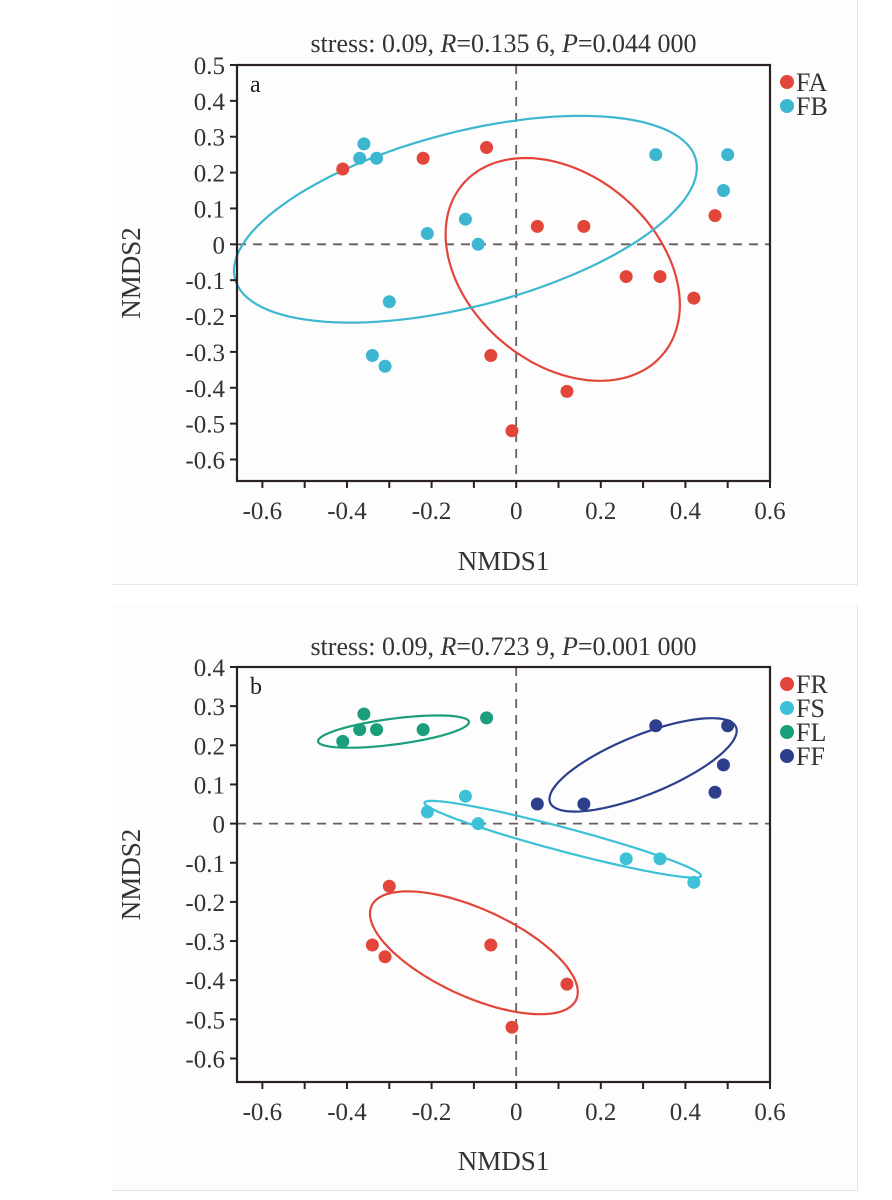 This screenshot has height=1200, width=892. I want to click on y-axis-title: NMDS2, so click(131, 273).